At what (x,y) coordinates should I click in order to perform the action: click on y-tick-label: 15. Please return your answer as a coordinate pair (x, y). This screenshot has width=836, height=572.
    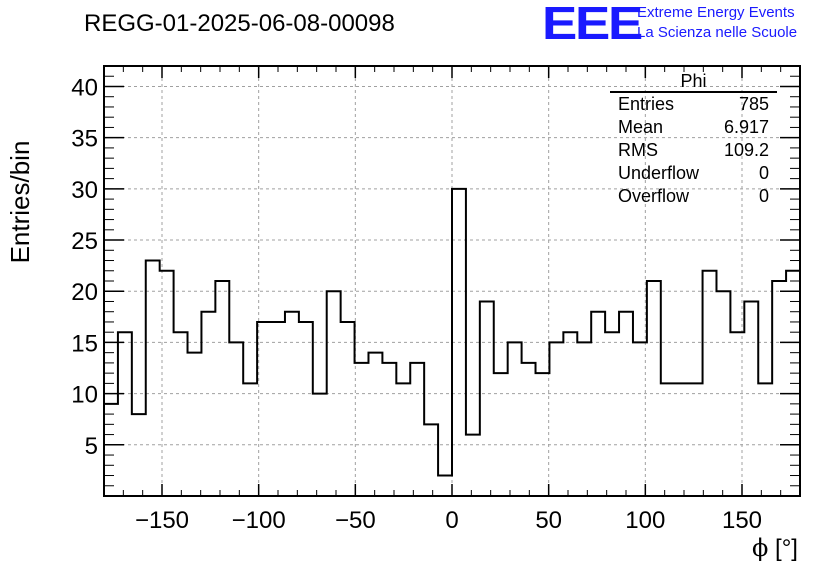
    Looking at the image, I should click on (84, 343).